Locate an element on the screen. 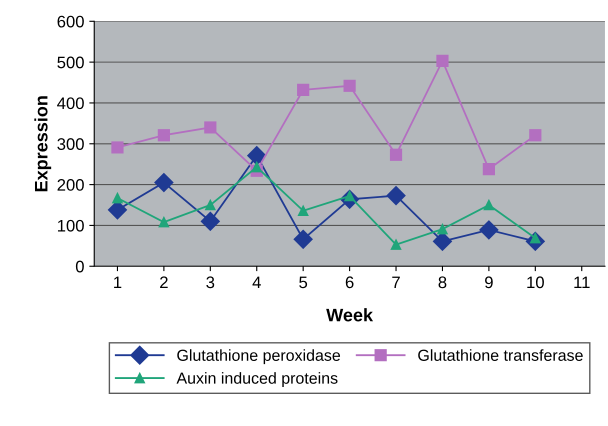 The width and height of the screenshot is (608, 426). y-tick-label: 400 is located at coordinates (70, 103).